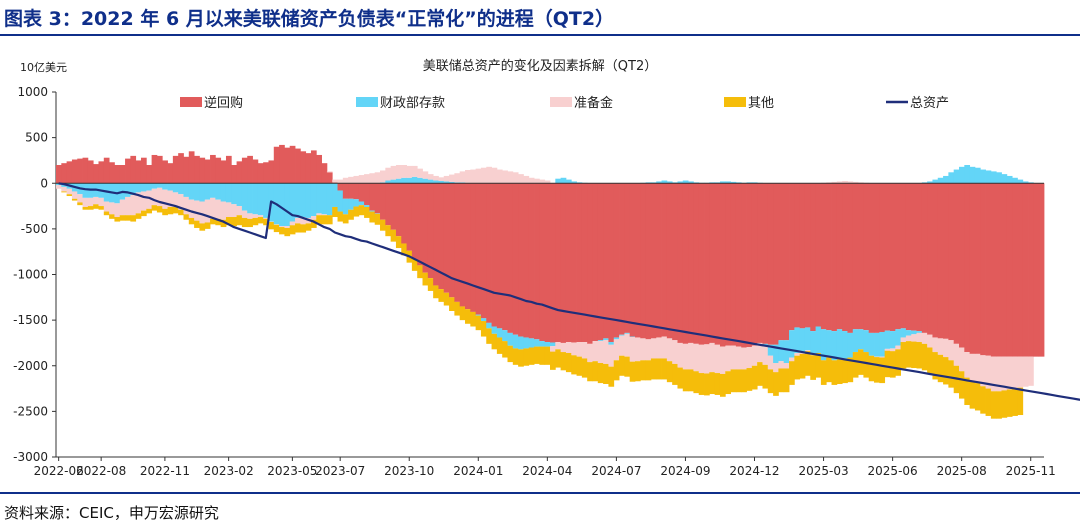 This screenshot has width=1080, height=526. Describe the element at coordinates (478, 471) in the screenshot. I see `x-tick-label: 2024-01` at that location.